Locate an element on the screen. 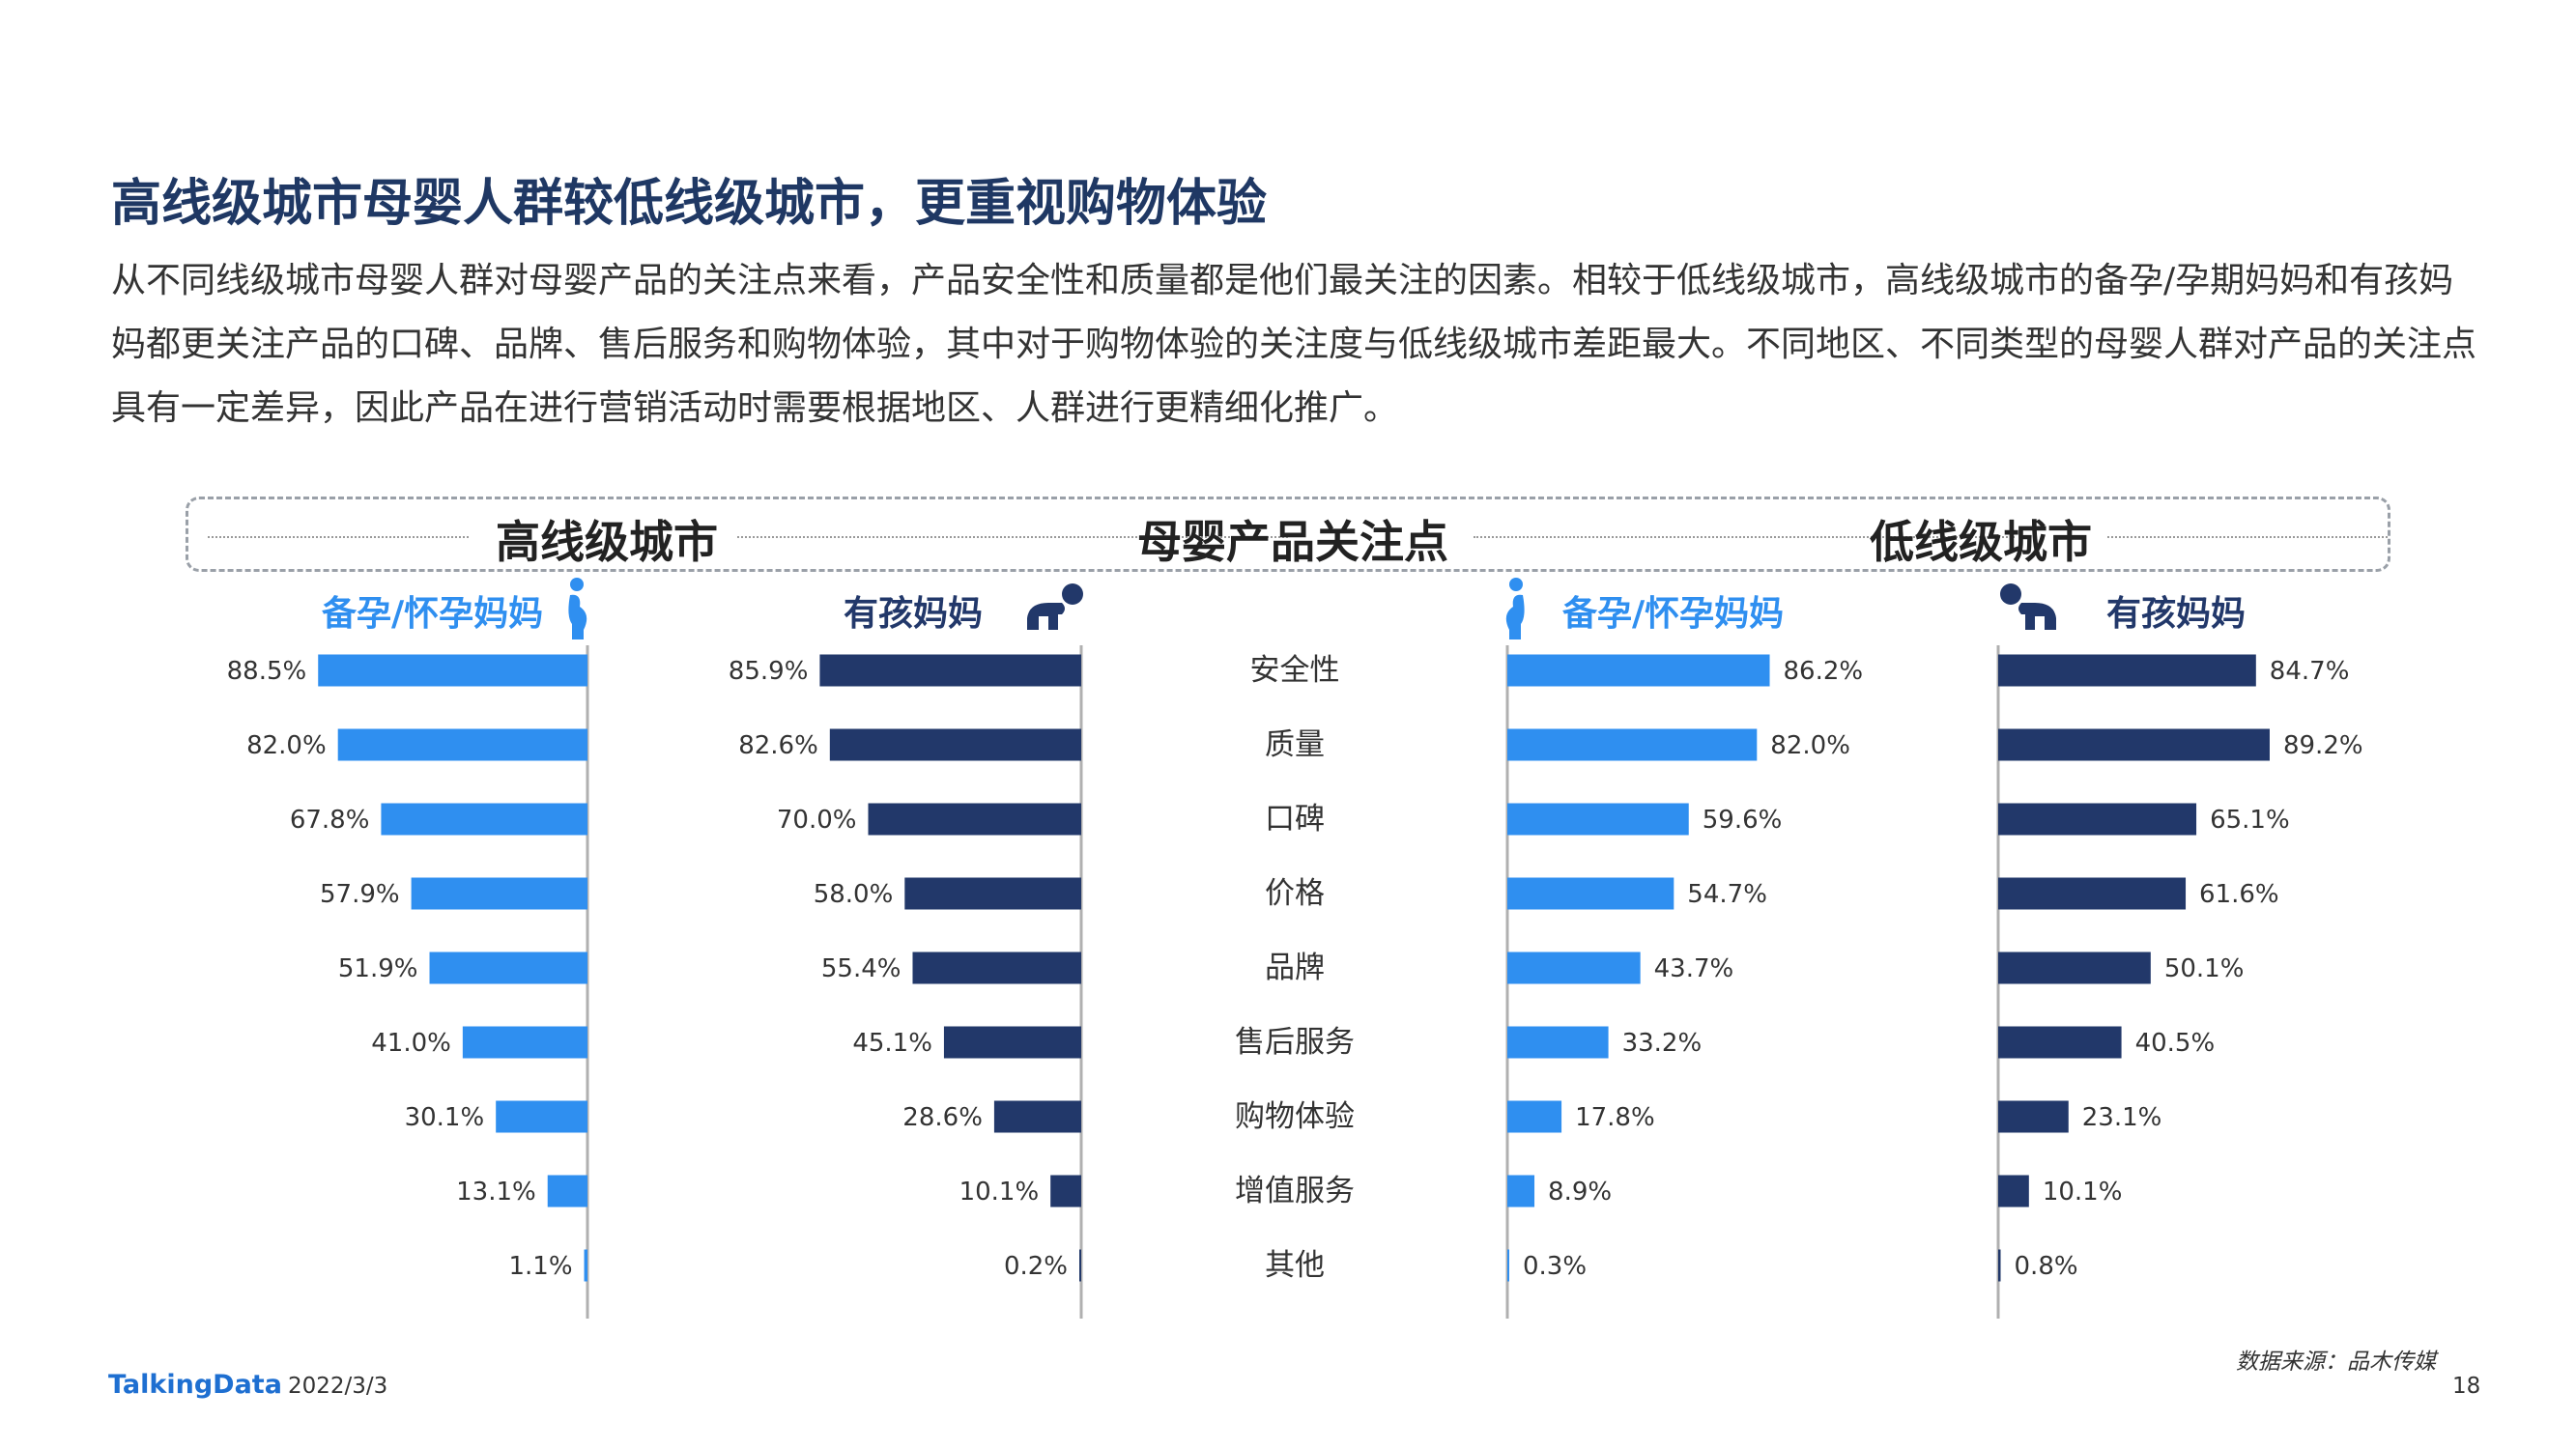 The height and width of the screenshot is (1449, 2576). data-label-s2-4: 58.0% is located at coordinates (854, 894).